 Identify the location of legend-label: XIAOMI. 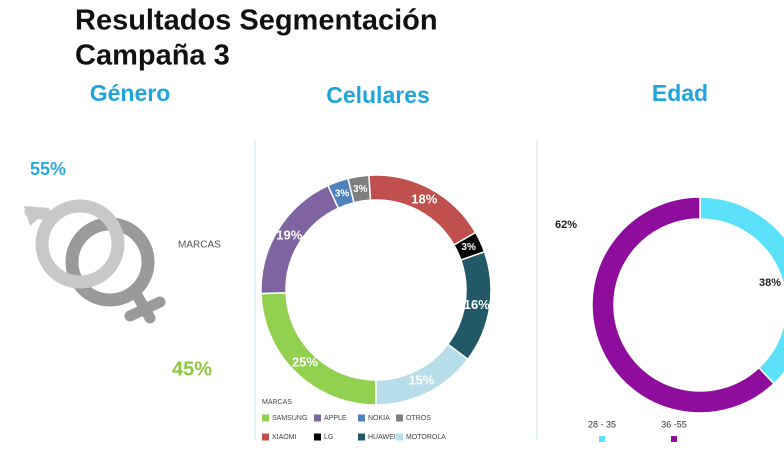
(284, 437).